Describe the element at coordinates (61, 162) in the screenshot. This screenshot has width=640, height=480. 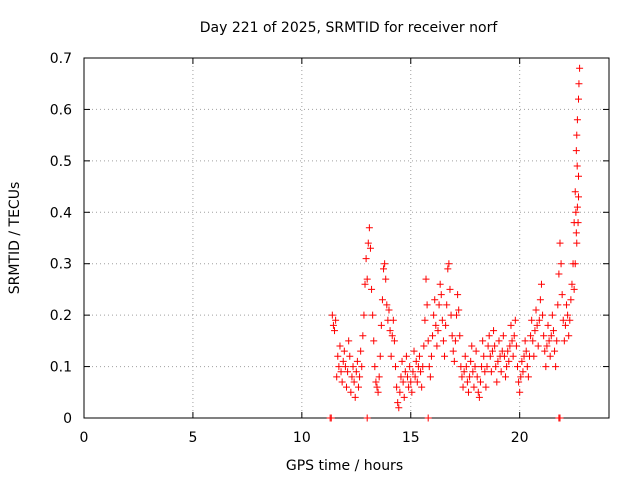
I see `y-tick-label: 0.5` at that location.